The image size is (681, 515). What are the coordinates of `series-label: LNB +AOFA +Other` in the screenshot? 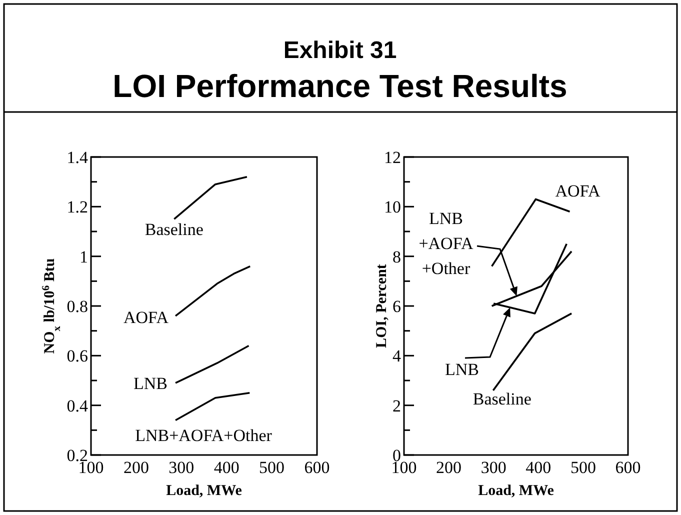 It's located at (446, 243).